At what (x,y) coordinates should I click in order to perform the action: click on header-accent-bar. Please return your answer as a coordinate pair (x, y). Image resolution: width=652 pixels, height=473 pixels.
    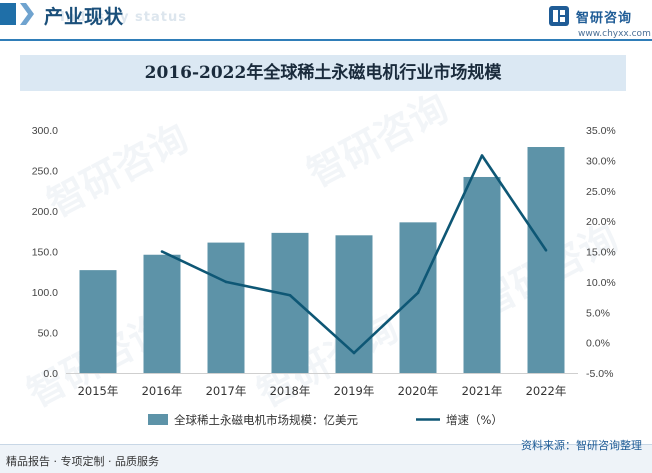
    Looking at the image, I should click on (8, 14).